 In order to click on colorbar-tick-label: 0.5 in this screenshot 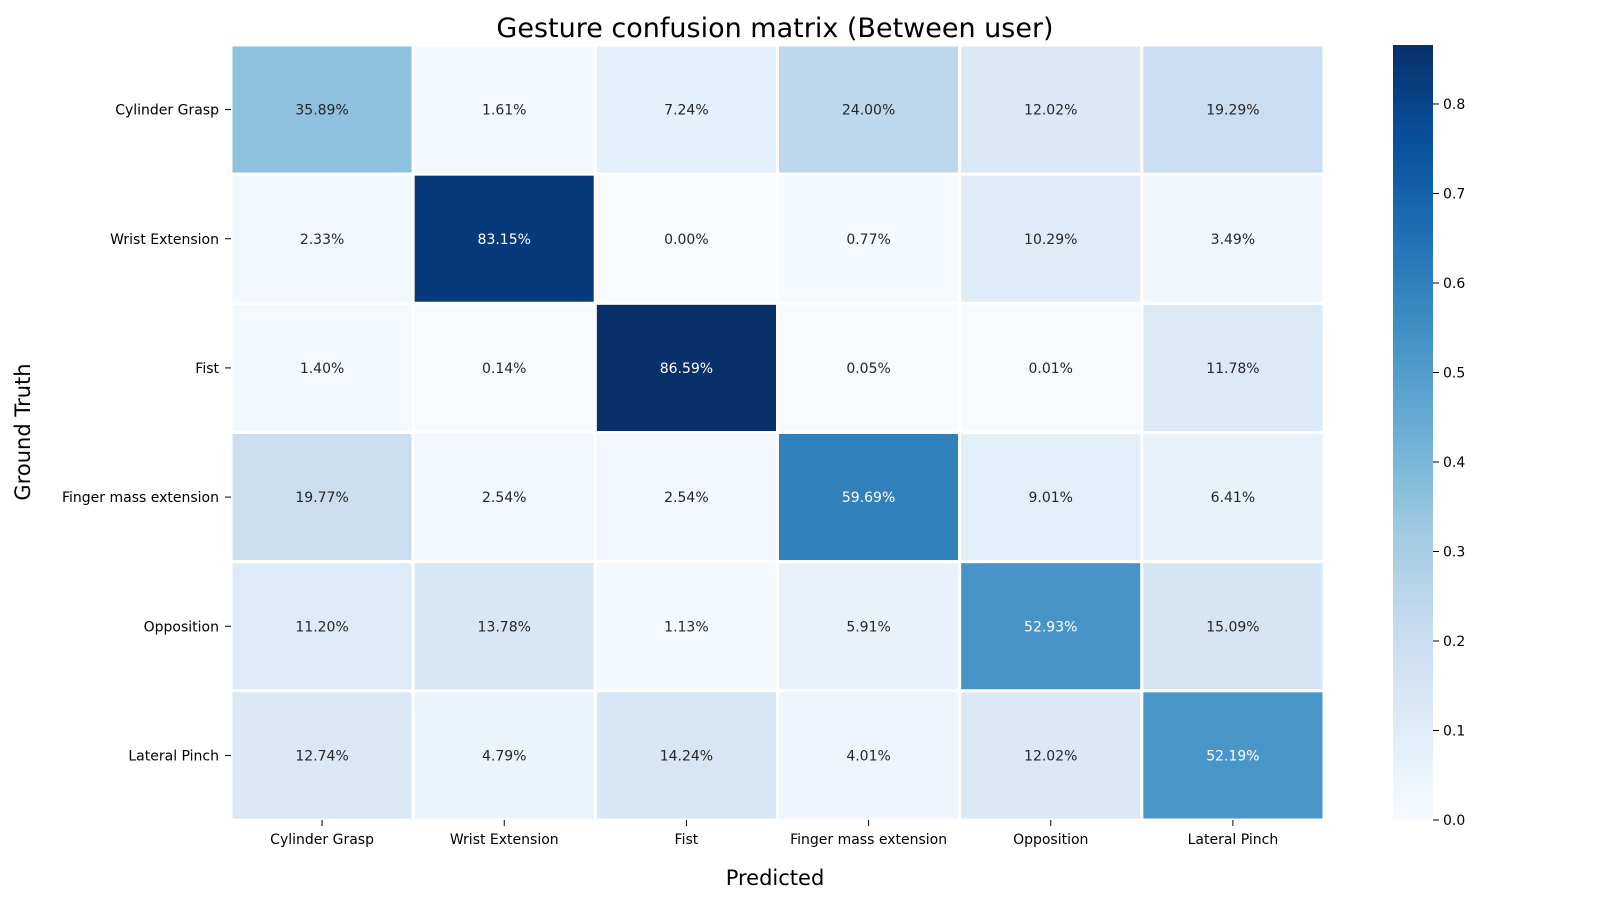, I will do `click(1454, 373)`.